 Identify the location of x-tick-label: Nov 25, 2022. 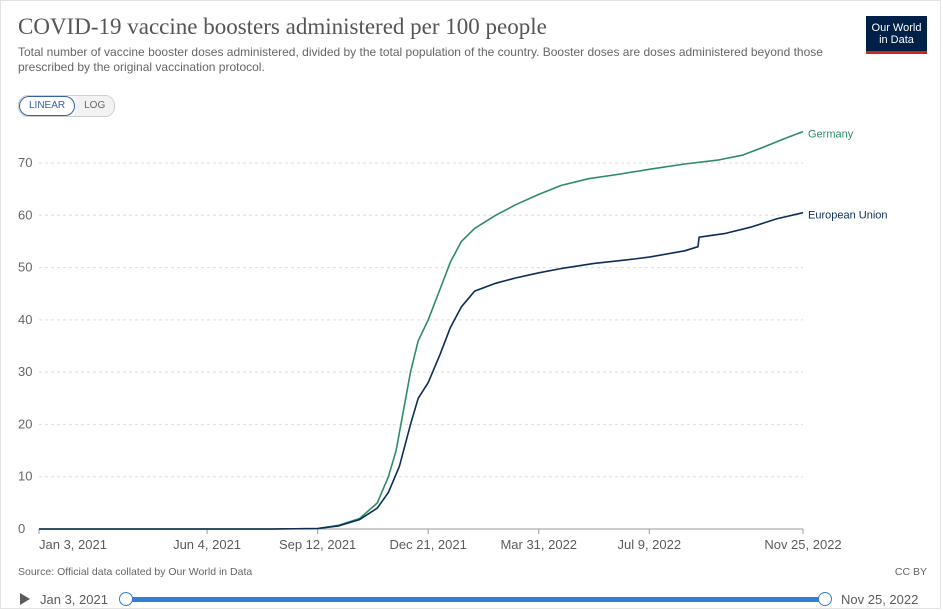
(802, 544).